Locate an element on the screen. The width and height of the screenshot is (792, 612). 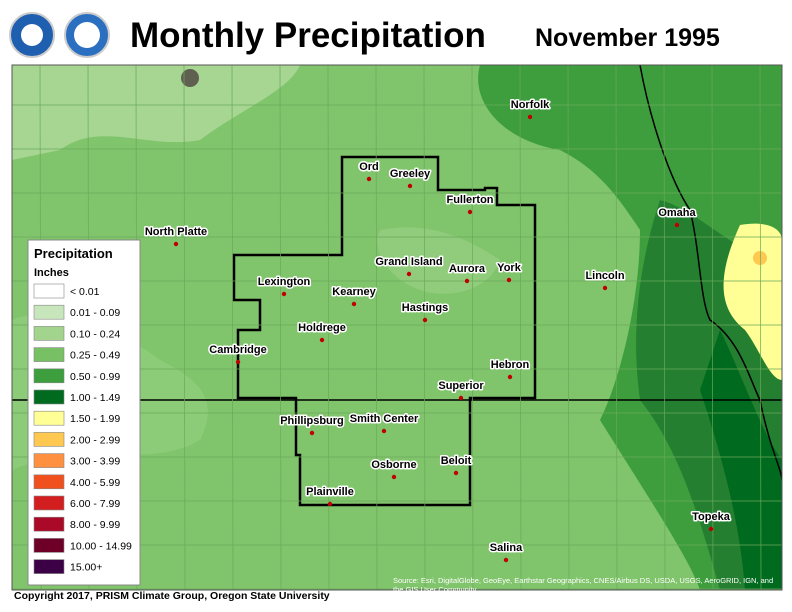
city-label: Lincoln is located at coordinates (604, 276).